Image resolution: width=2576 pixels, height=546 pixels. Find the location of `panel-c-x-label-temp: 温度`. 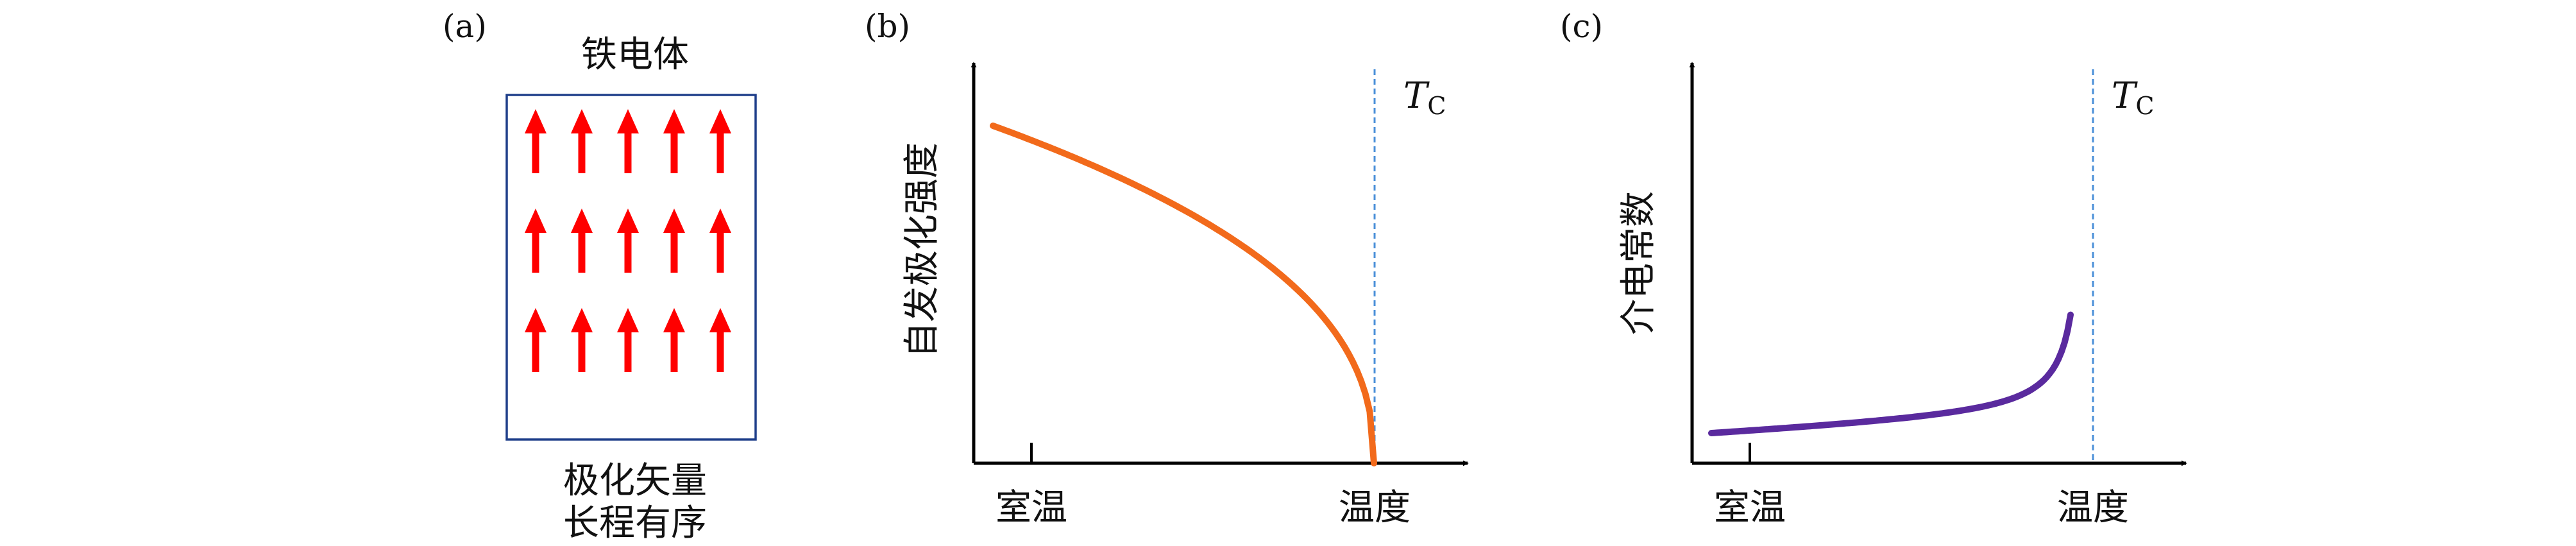

panel-c-x-label-temp: 温度 is located at coordinates (2093, 508).